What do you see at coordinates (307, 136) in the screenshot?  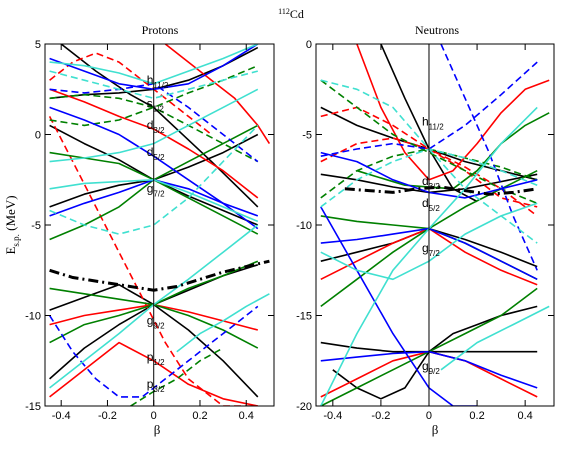 I see `neutrons-y-tick-label: -5` at bounding box center [307, 136].